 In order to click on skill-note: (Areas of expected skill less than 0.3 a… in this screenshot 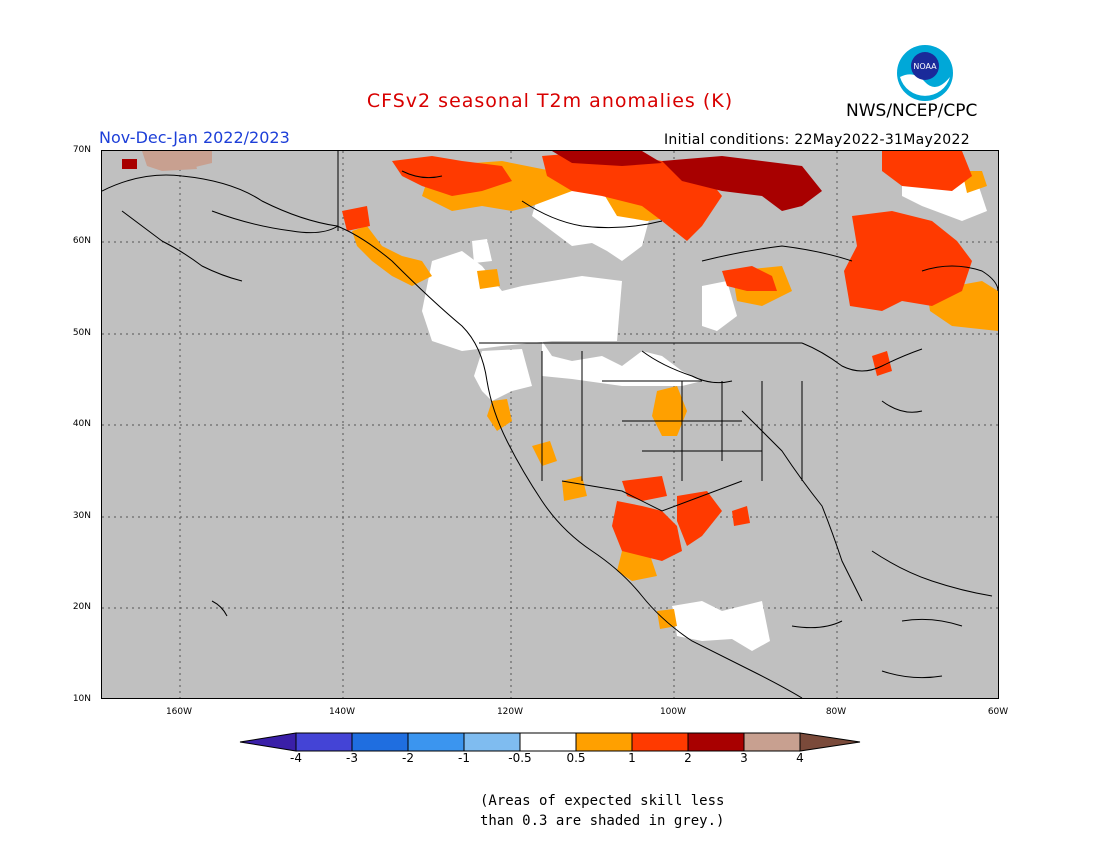, I will do `click(602, 811)`.